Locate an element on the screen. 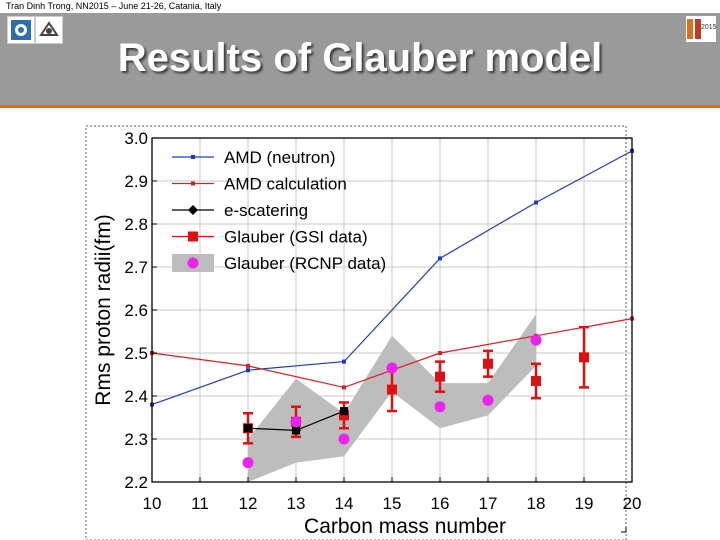 The image size is (720, 540). rcnp-uncertainty-band is located at coordinates (392, 398).